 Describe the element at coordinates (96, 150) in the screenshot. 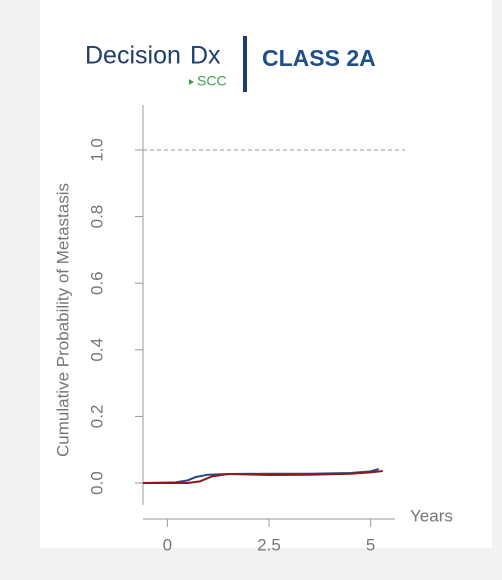

I see `y-tick-label: 1.0` at that location.